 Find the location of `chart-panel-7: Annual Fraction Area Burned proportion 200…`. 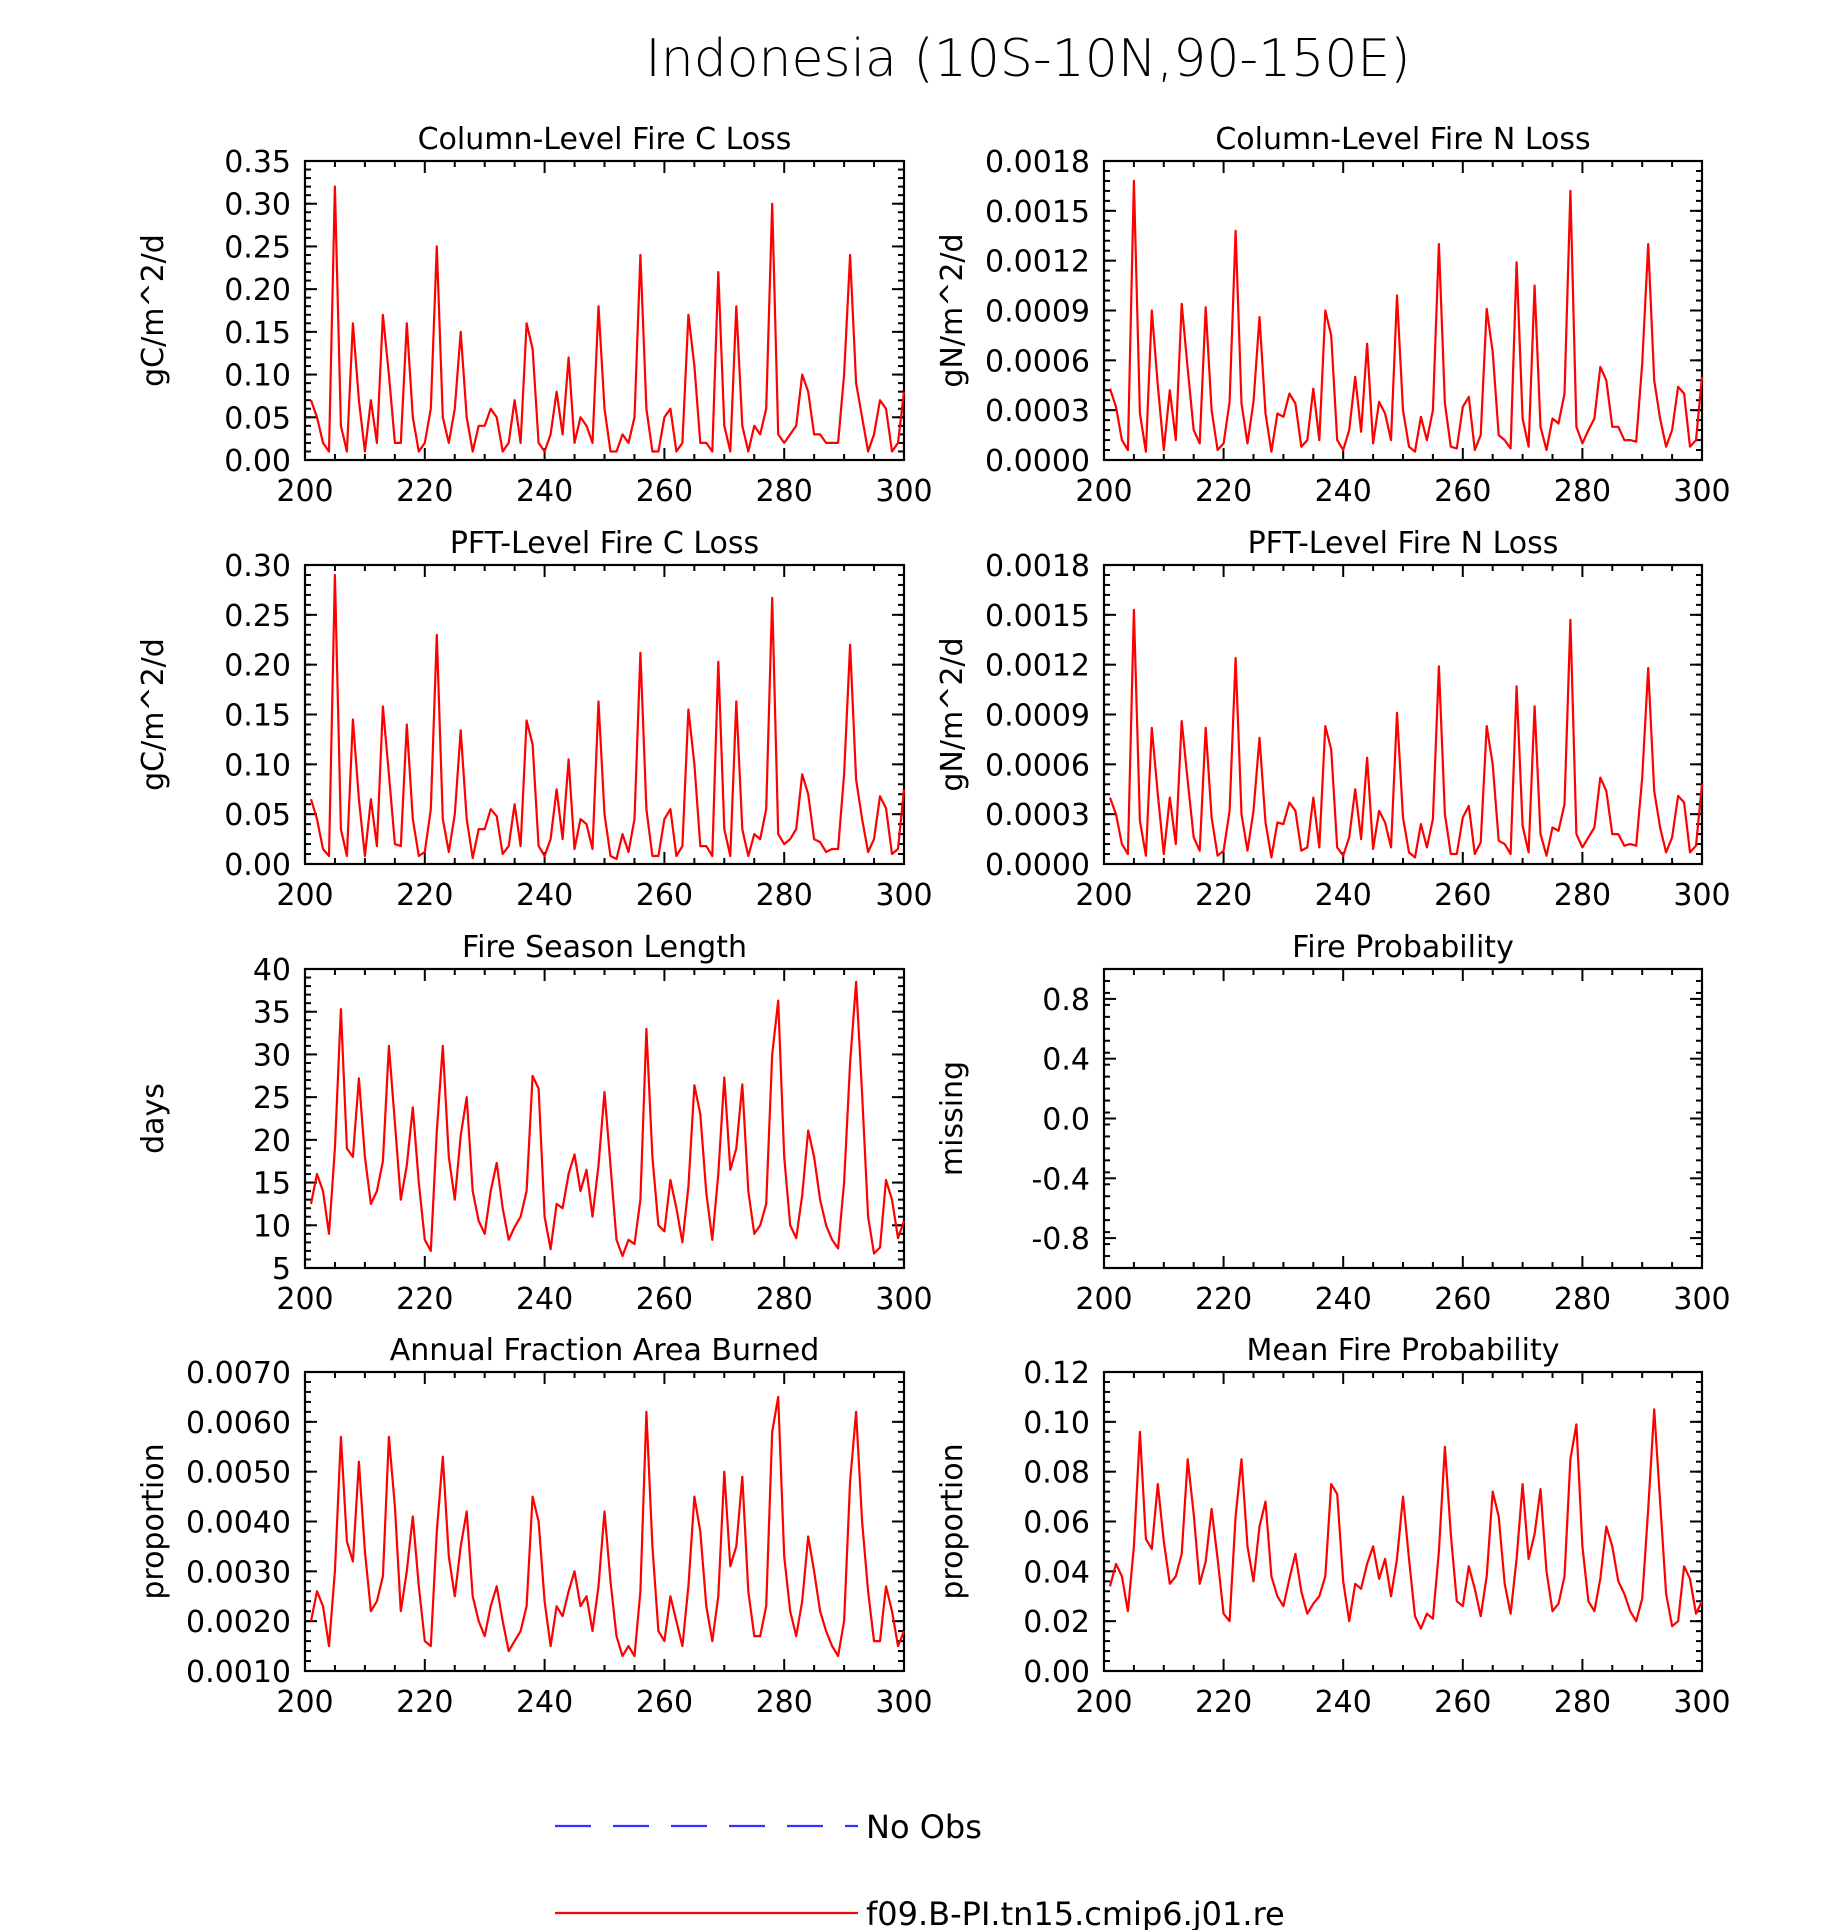

chart-panel-7: Annual Fraction Area Burned proportion 200… is located at coordinates (534, 1526).